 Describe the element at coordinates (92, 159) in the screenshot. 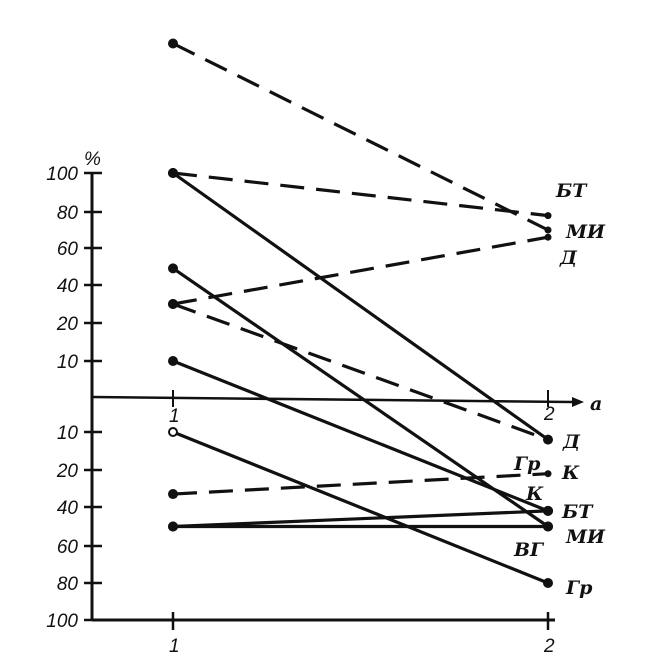

I see `y-unit-label: %` at that location.